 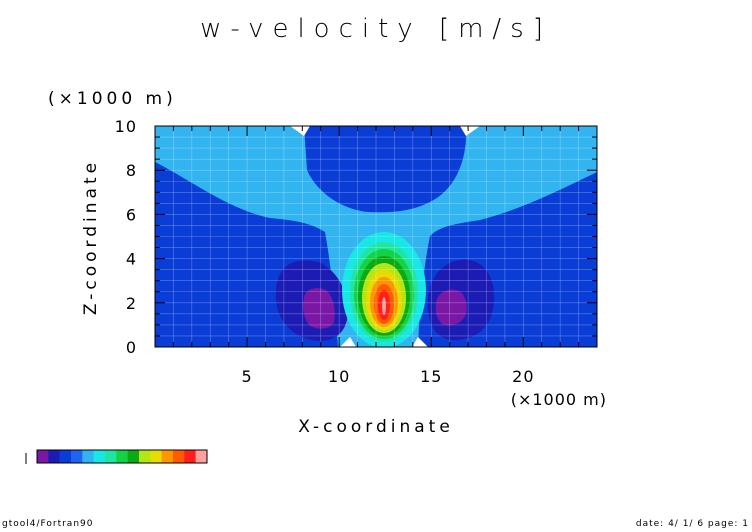 What do you see at coordinates (47, 524) in the screenshot?
I see `footer-left: gtool4/Fortran90` at bounding box center [47, 524].